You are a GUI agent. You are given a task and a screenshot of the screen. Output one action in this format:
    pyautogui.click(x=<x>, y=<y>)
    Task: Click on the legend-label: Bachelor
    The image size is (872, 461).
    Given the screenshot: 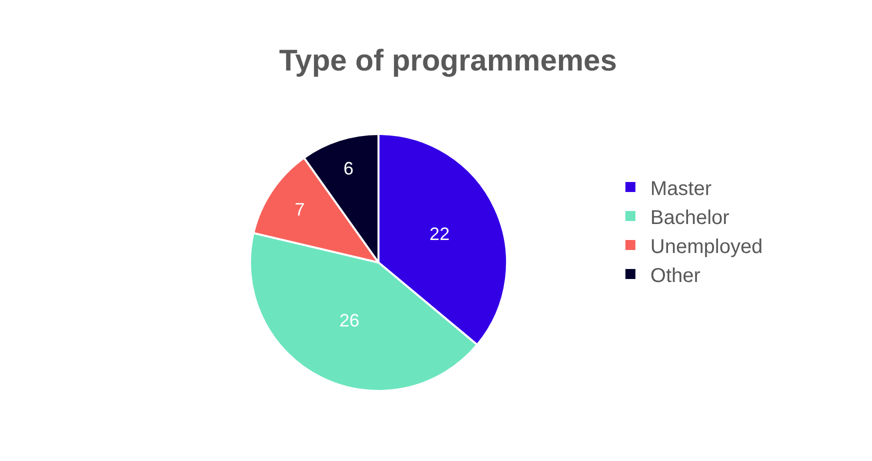 What is the action you would take?
    pyautogui.click(x=690, y=217)
    